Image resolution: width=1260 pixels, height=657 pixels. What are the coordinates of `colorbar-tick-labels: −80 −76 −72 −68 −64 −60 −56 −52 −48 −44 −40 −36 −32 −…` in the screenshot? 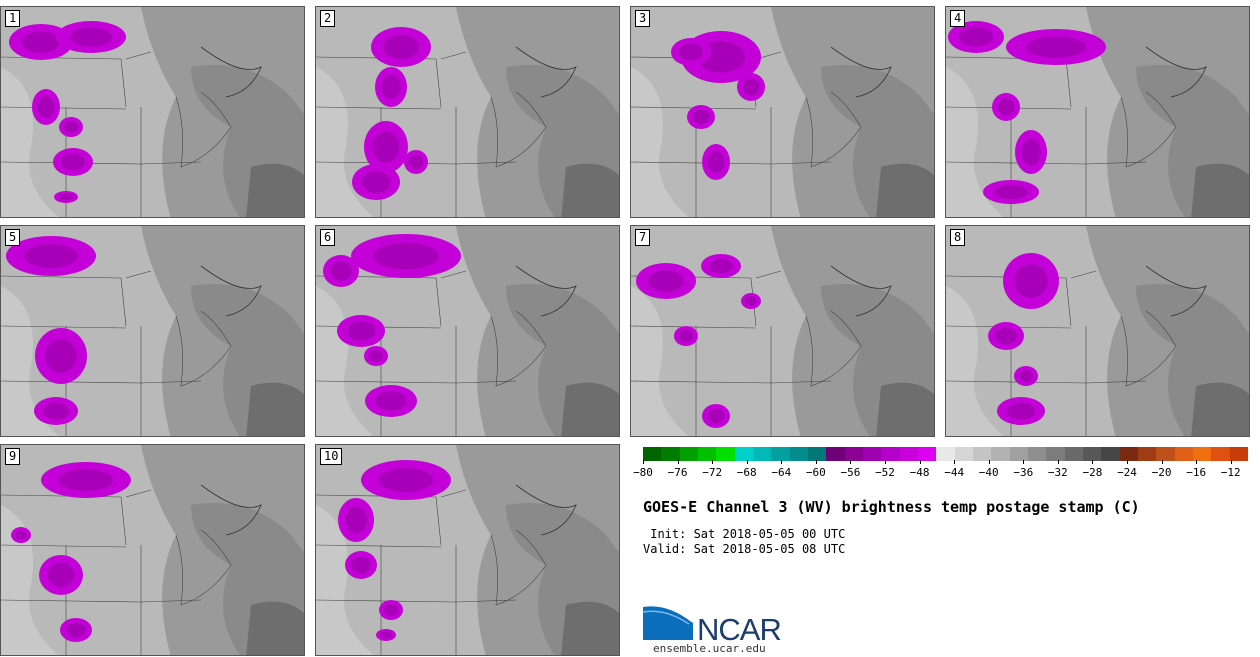 It's located at (940, 473).